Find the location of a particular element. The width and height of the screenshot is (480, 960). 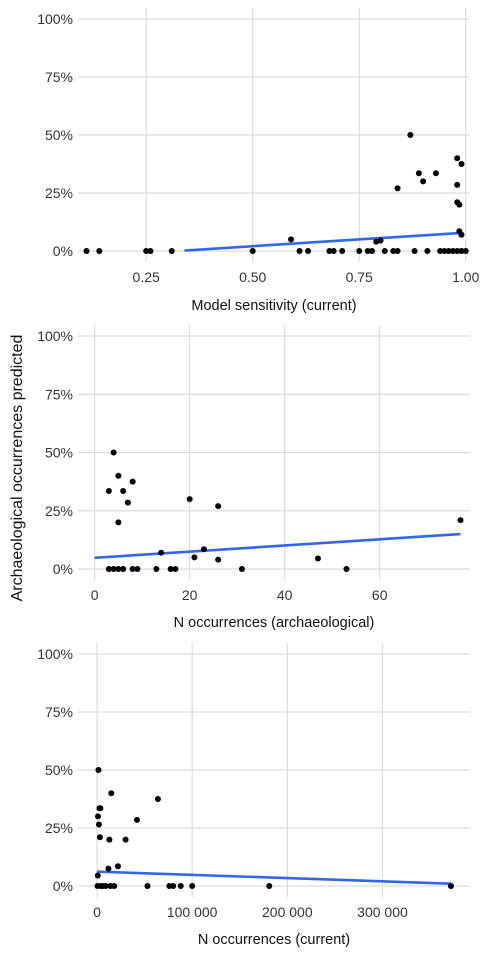

x-tick-label: 200 000 is located at coordinates (287, 912).